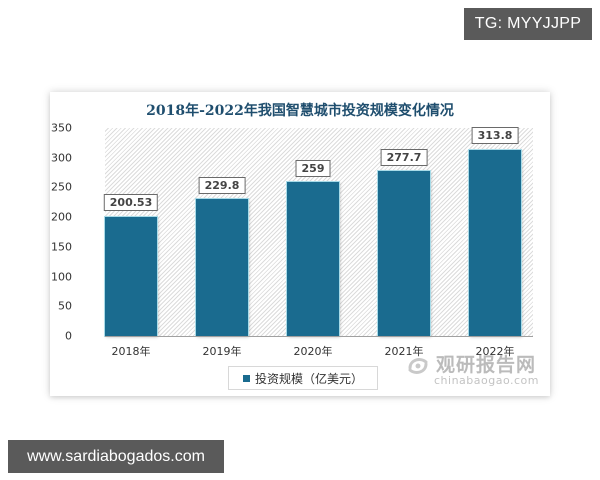 This screenshot has width=600, height=480. What do you see at coordinates (495, 242) in the screenshot?
I see `bar-2022` at bounding box center [495, 242].